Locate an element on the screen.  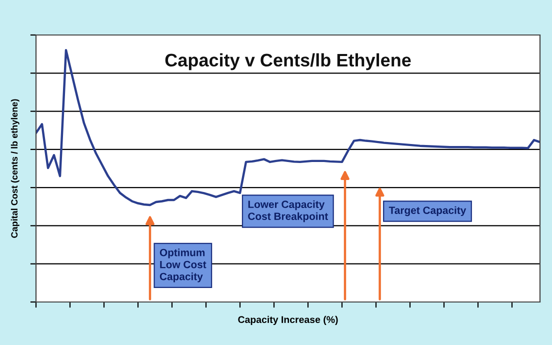
annotation: Target Capacity is located at coordinates (427, 211).